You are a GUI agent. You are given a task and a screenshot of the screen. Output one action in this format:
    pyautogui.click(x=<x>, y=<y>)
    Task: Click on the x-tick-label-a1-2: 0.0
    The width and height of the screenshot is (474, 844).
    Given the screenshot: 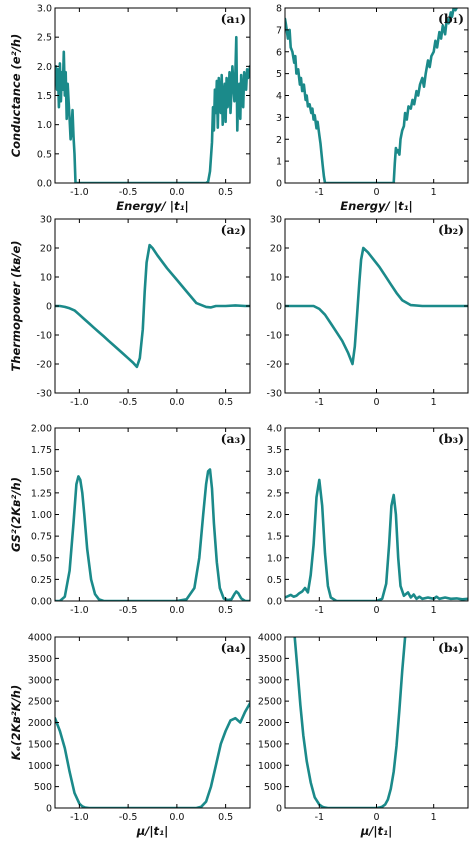 What is the action you would take?
    pyautogui.click(x=176, y=192)
    